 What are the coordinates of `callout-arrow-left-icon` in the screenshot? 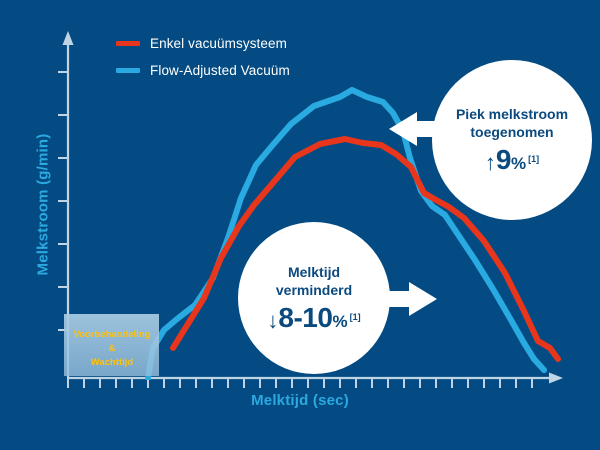 It's located at (420, 129).